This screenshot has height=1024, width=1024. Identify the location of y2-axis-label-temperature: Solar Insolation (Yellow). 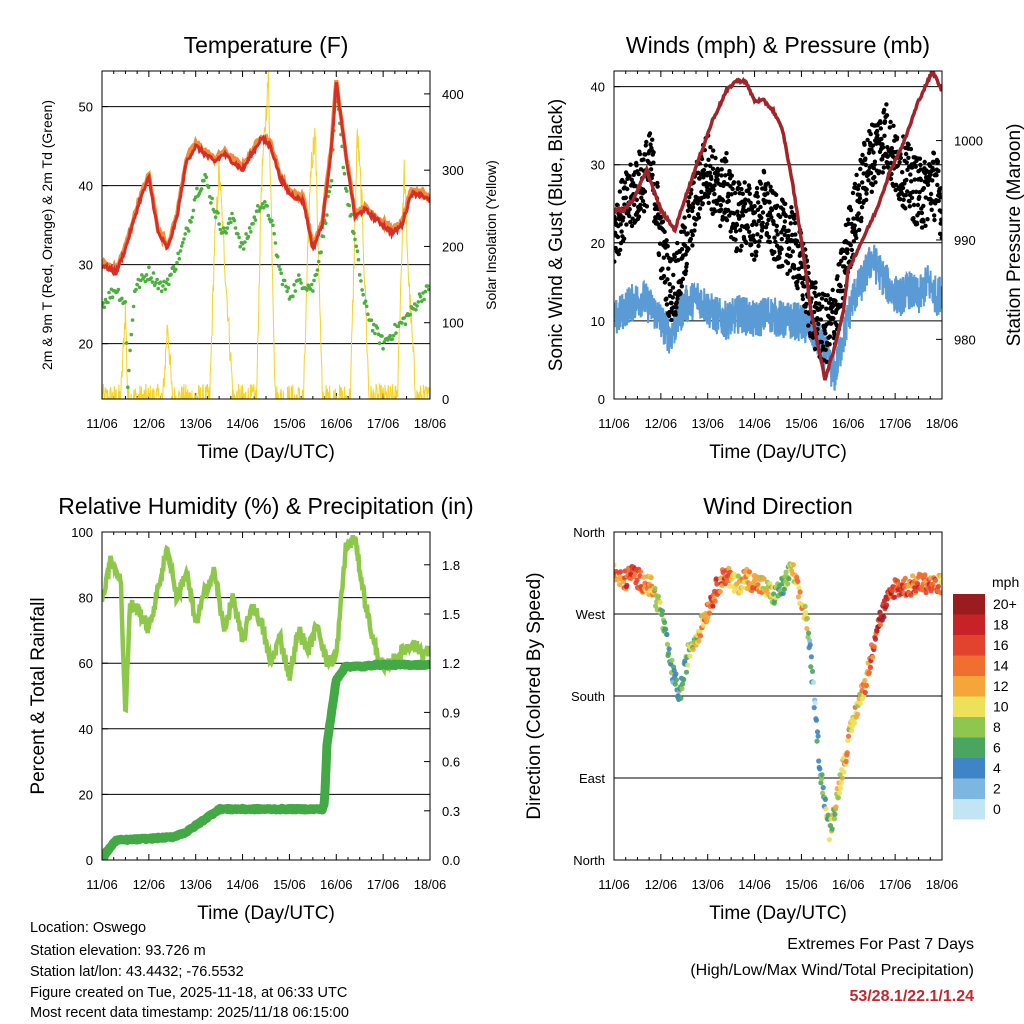
(491, 235).